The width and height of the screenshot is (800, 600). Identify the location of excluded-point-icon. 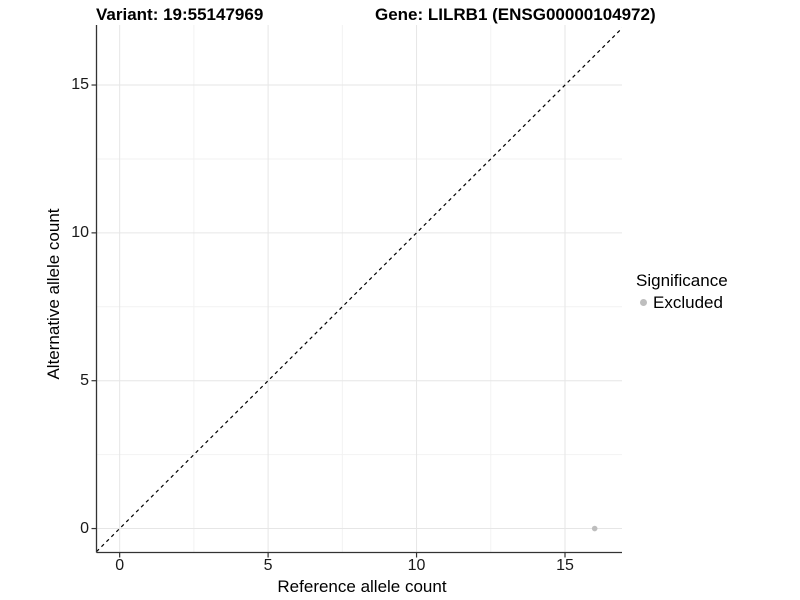
(643, 302).